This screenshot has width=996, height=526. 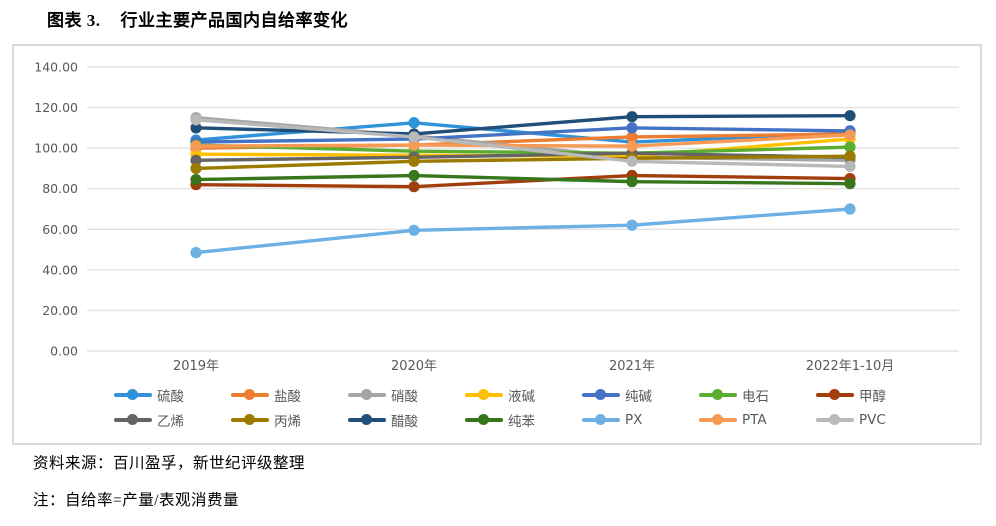 I want to click on legend-item-甲醇: 甲醇, so click(x=874, y=395).